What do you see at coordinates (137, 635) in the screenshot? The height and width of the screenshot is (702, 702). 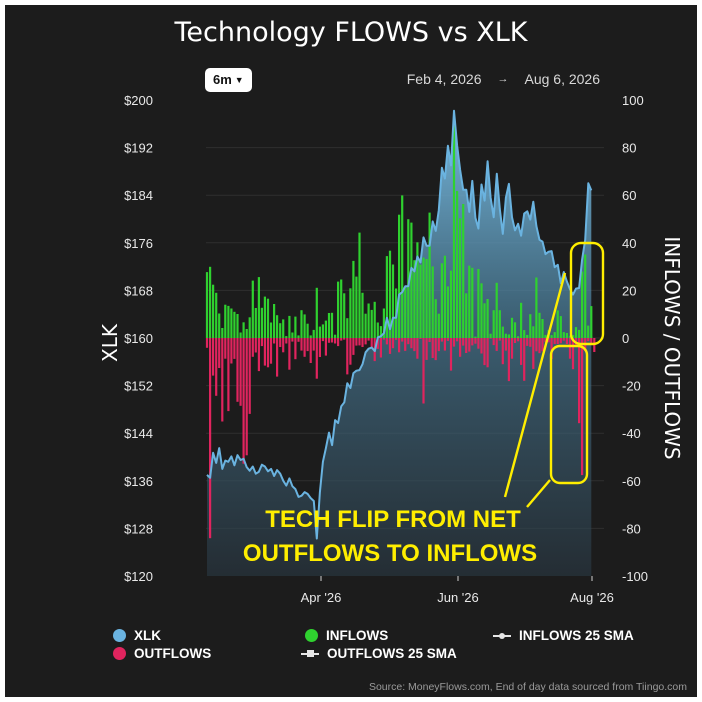 I see `legend-xlk: XLK` at bounding box center [137, 635].